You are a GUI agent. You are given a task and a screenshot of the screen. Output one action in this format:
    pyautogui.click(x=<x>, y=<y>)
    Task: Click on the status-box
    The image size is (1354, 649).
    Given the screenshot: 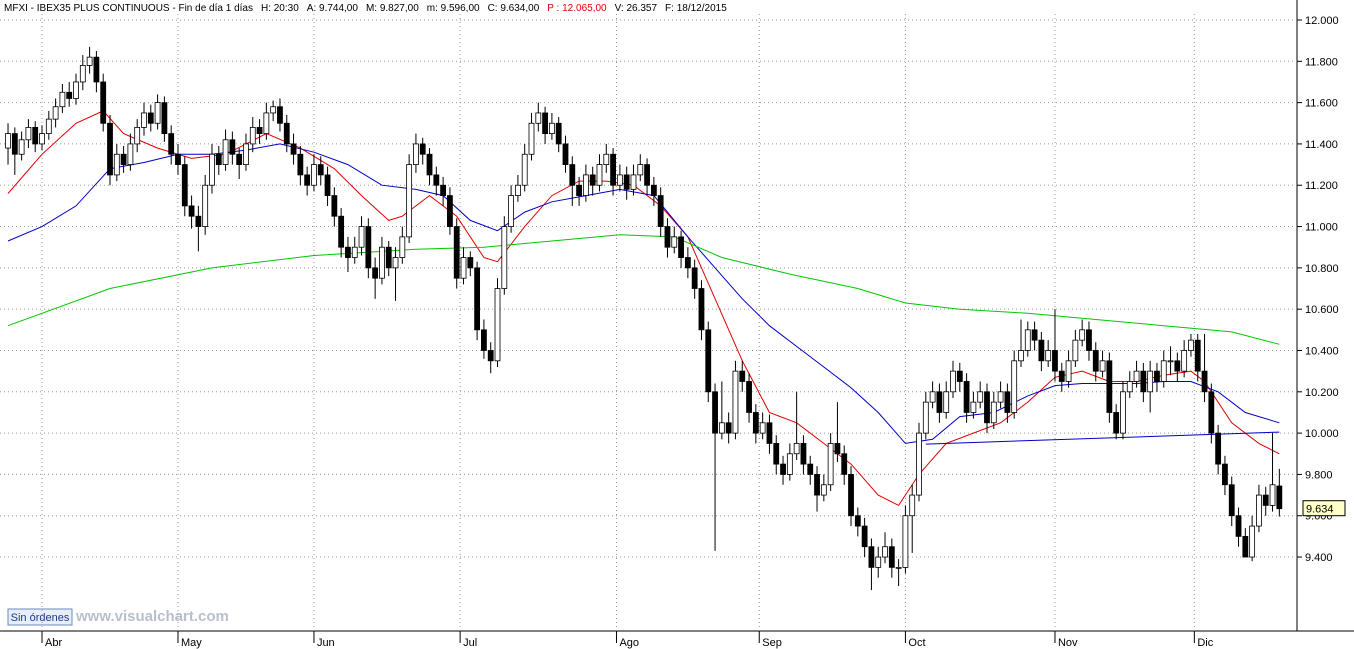 What is the action you would take?
    pyautogui.click(x=40, y=617)
    